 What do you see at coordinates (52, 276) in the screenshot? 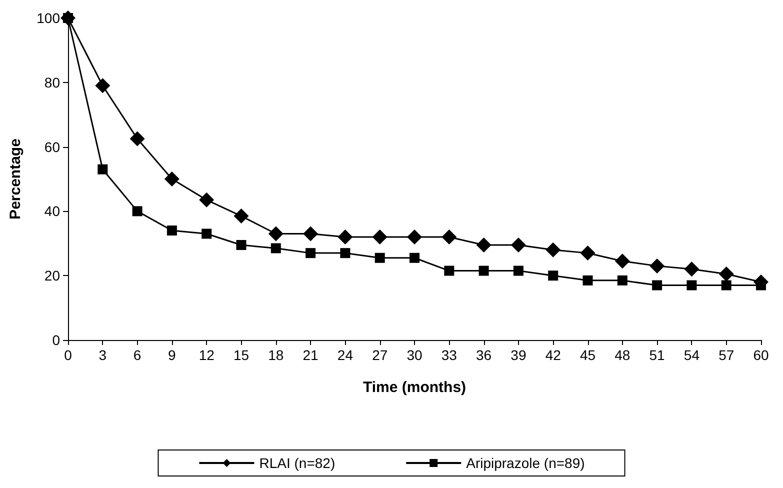
I see `y-tick-label: 20` at bounding box center [52, 276].